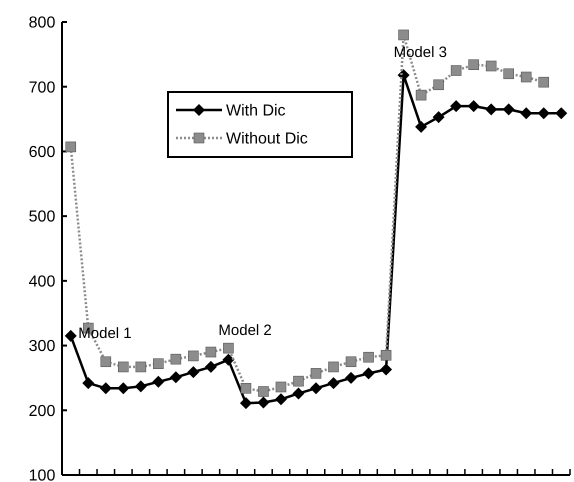 The height and width of the screenshot is (482, 574). Describe the element at coordinates (42, 23) in the screenshot. I see `y-tick-label: 800` at that location.